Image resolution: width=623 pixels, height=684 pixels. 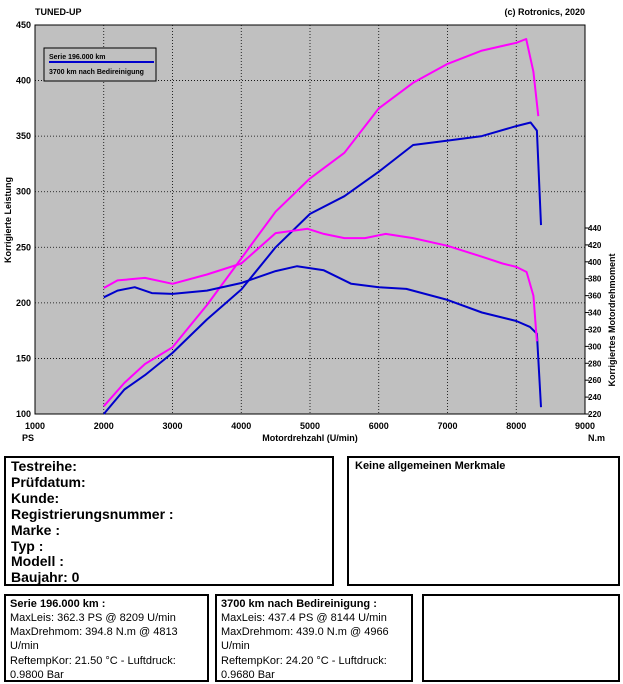 What do you see at coordinates (93, 660) in the screenshot?
I see `result-1-line-4: ReftempKor: 21.50 °C - Luftdruck:` at bounding box center [93, 660].